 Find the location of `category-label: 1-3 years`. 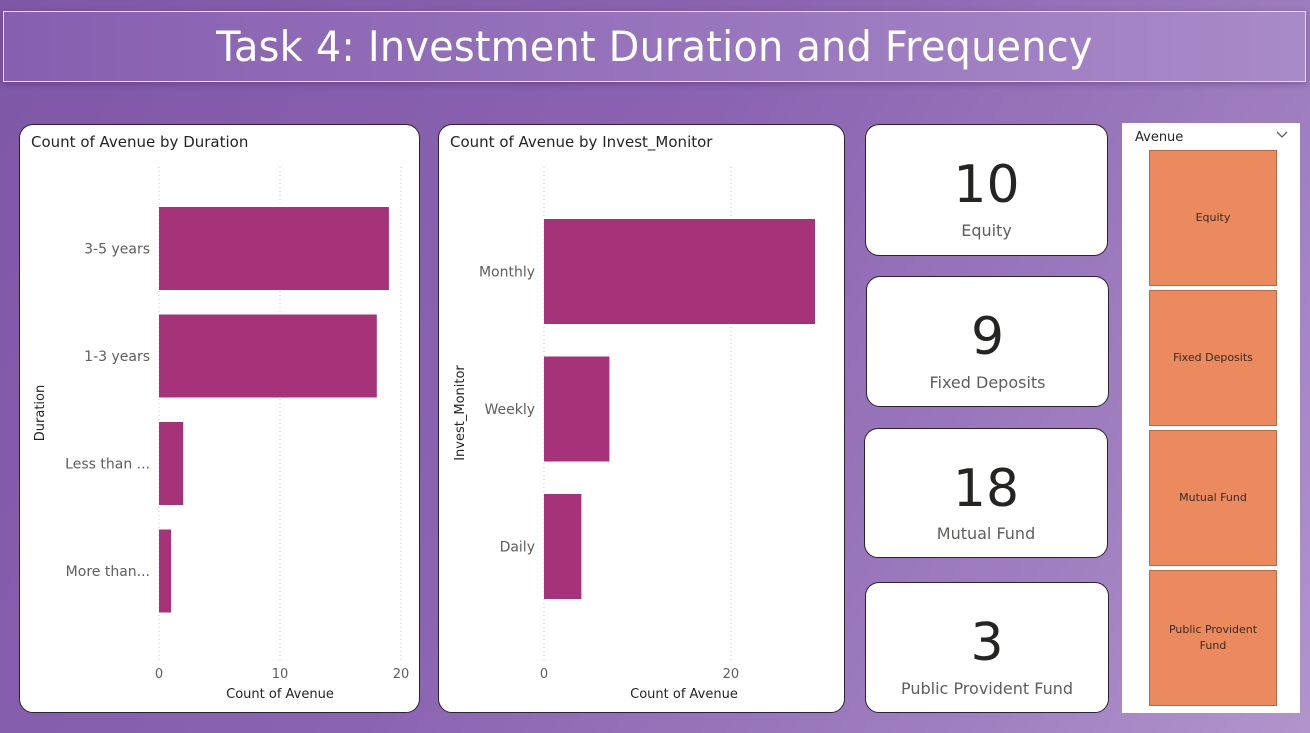

category-label: 1-3 years is located at coordinates (117, 357).